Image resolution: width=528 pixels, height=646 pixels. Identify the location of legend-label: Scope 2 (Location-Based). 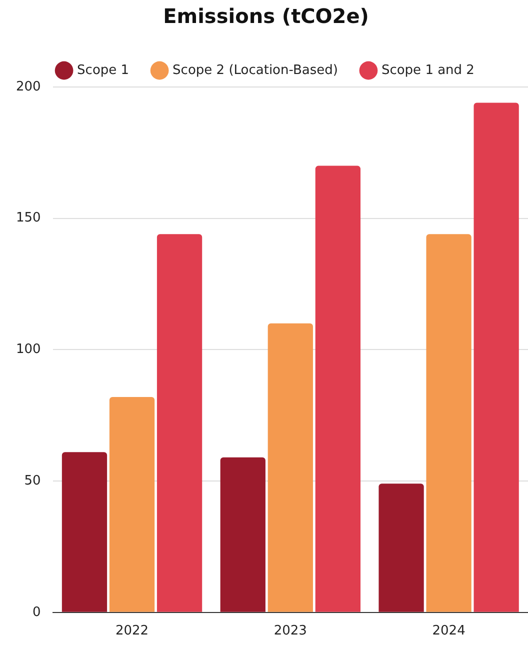
(255, 70).